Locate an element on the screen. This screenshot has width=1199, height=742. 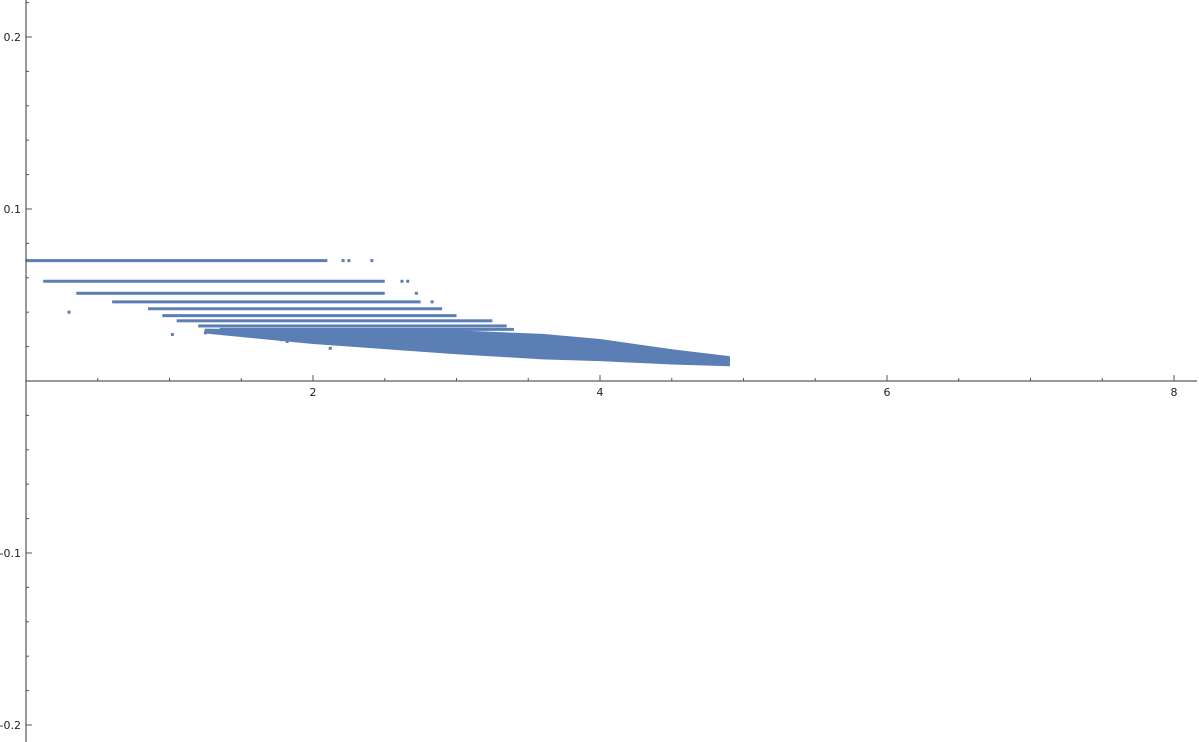
data-marks is located at coordinates (378, 313).